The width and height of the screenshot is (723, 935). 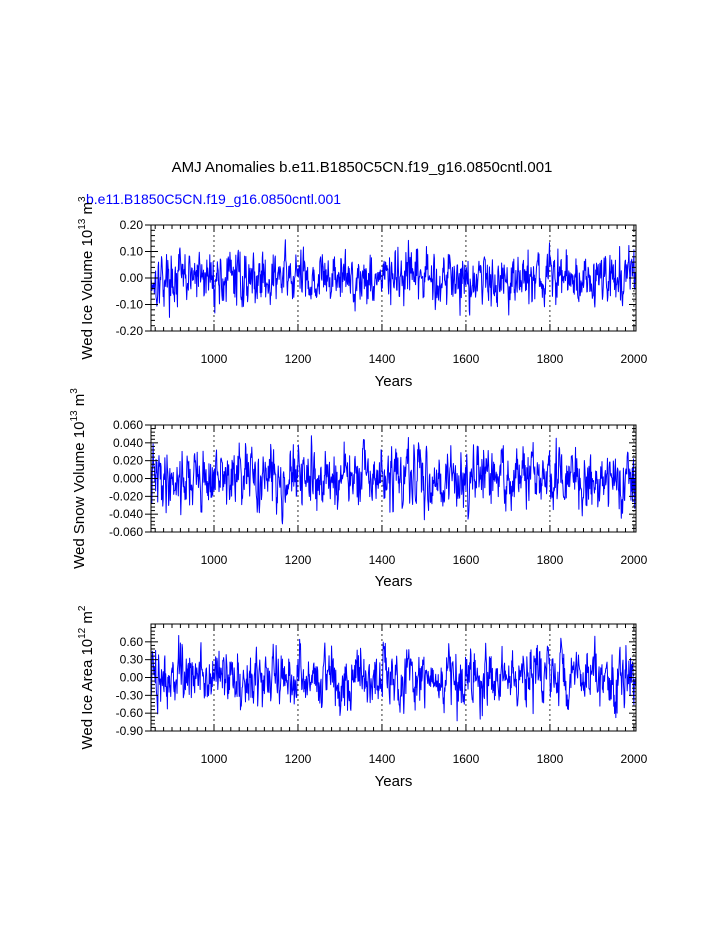 What do you see at coordinates (130, 305) in the screenshot?
I see `y-tick-label: -0.10` at bounding box center [130, 305].